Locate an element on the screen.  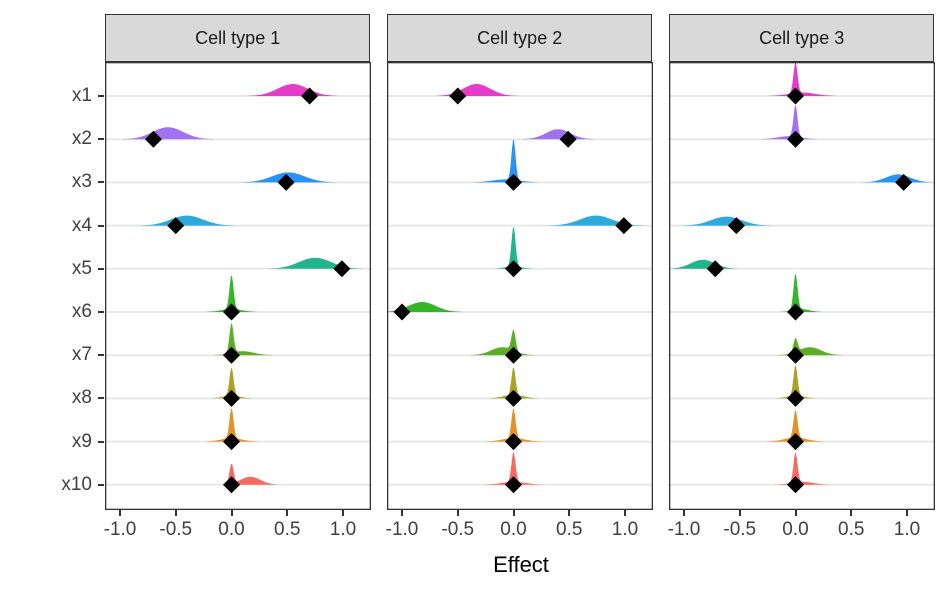
facet-strip-cell-type-2: Cell type 2 is located at coordinates (520, 38).